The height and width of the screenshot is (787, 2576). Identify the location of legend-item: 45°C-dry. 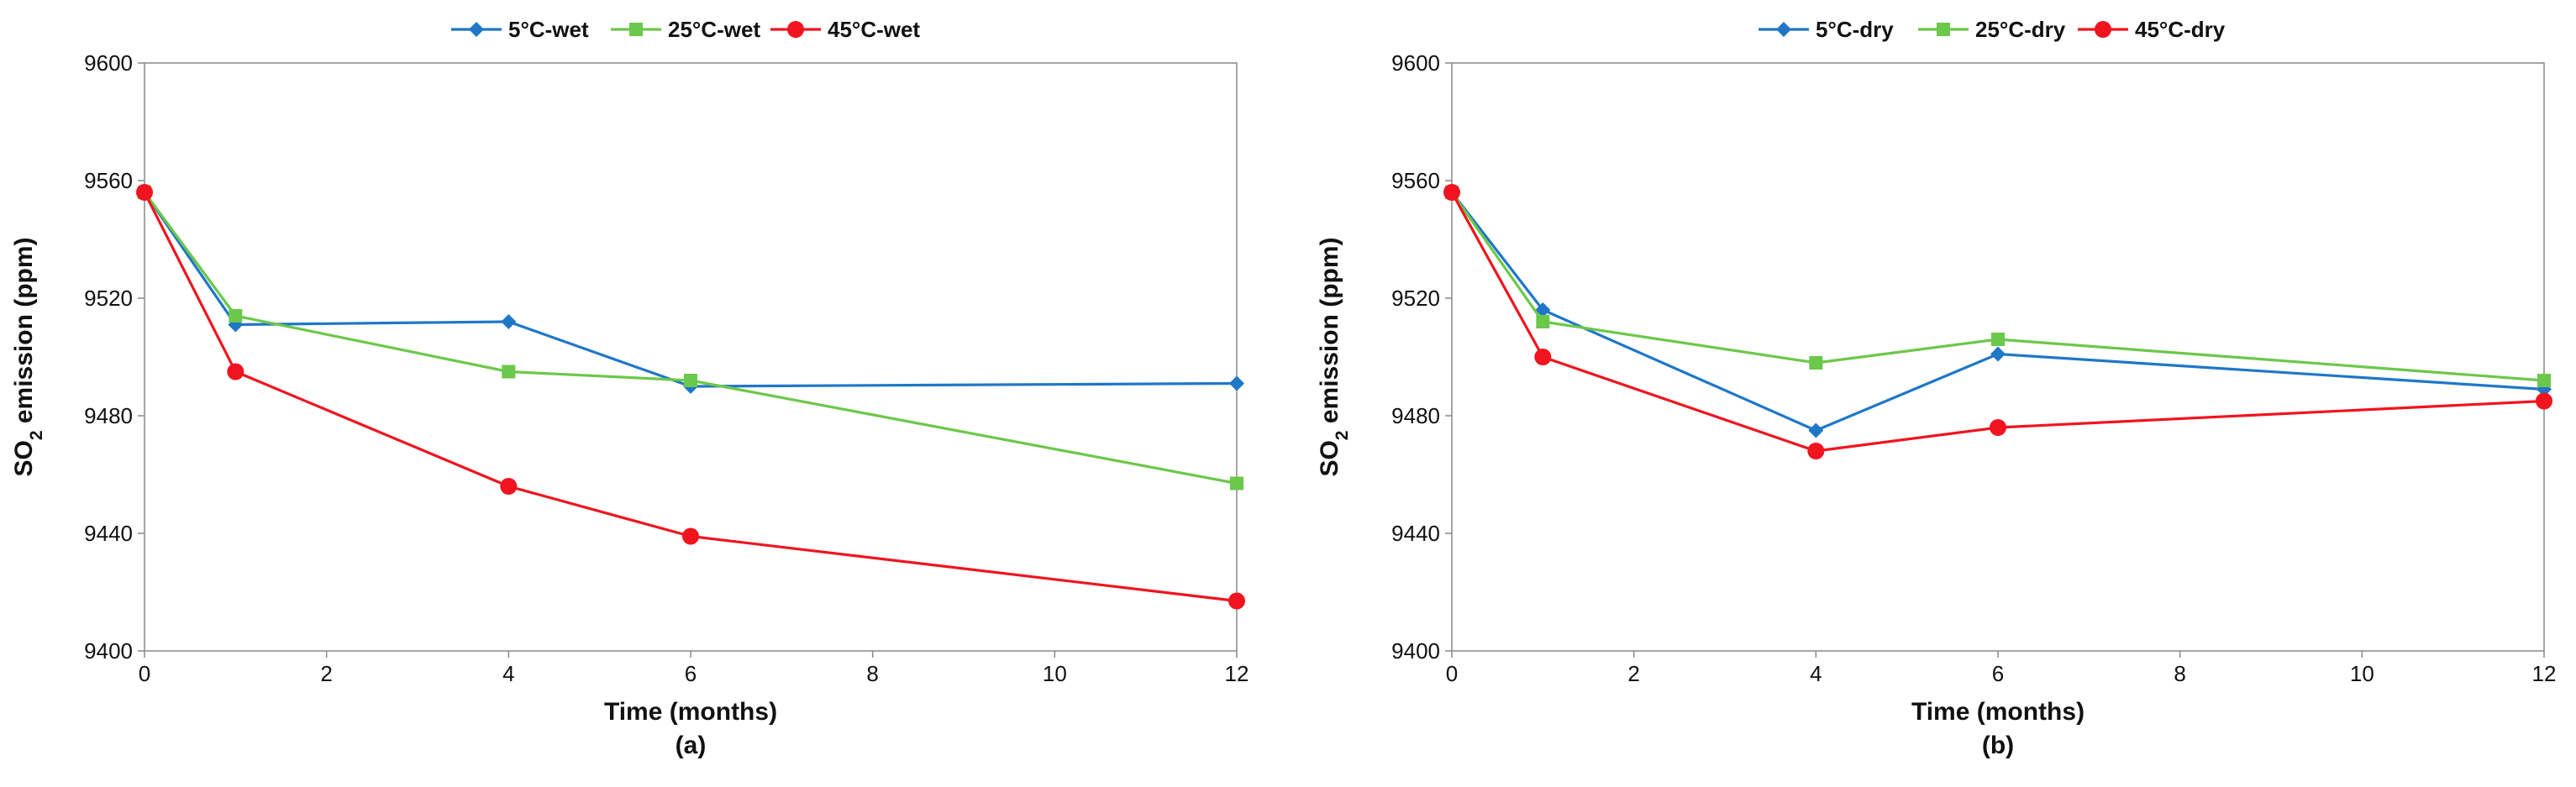
(2152, 29).